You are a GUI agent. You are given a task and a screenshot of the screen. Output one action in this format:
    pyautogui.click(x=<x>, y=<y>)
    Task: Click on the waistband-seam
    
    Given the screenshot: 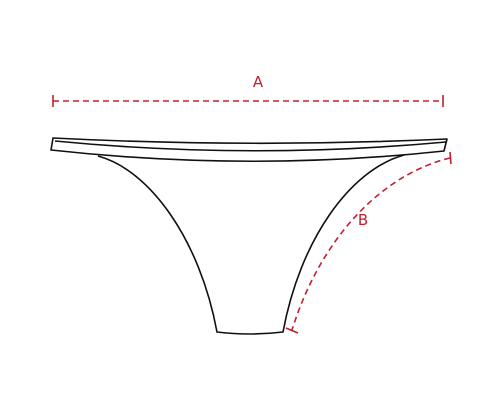 What is the action you would take?
    pyautogui.click(x=250, y=146)
    